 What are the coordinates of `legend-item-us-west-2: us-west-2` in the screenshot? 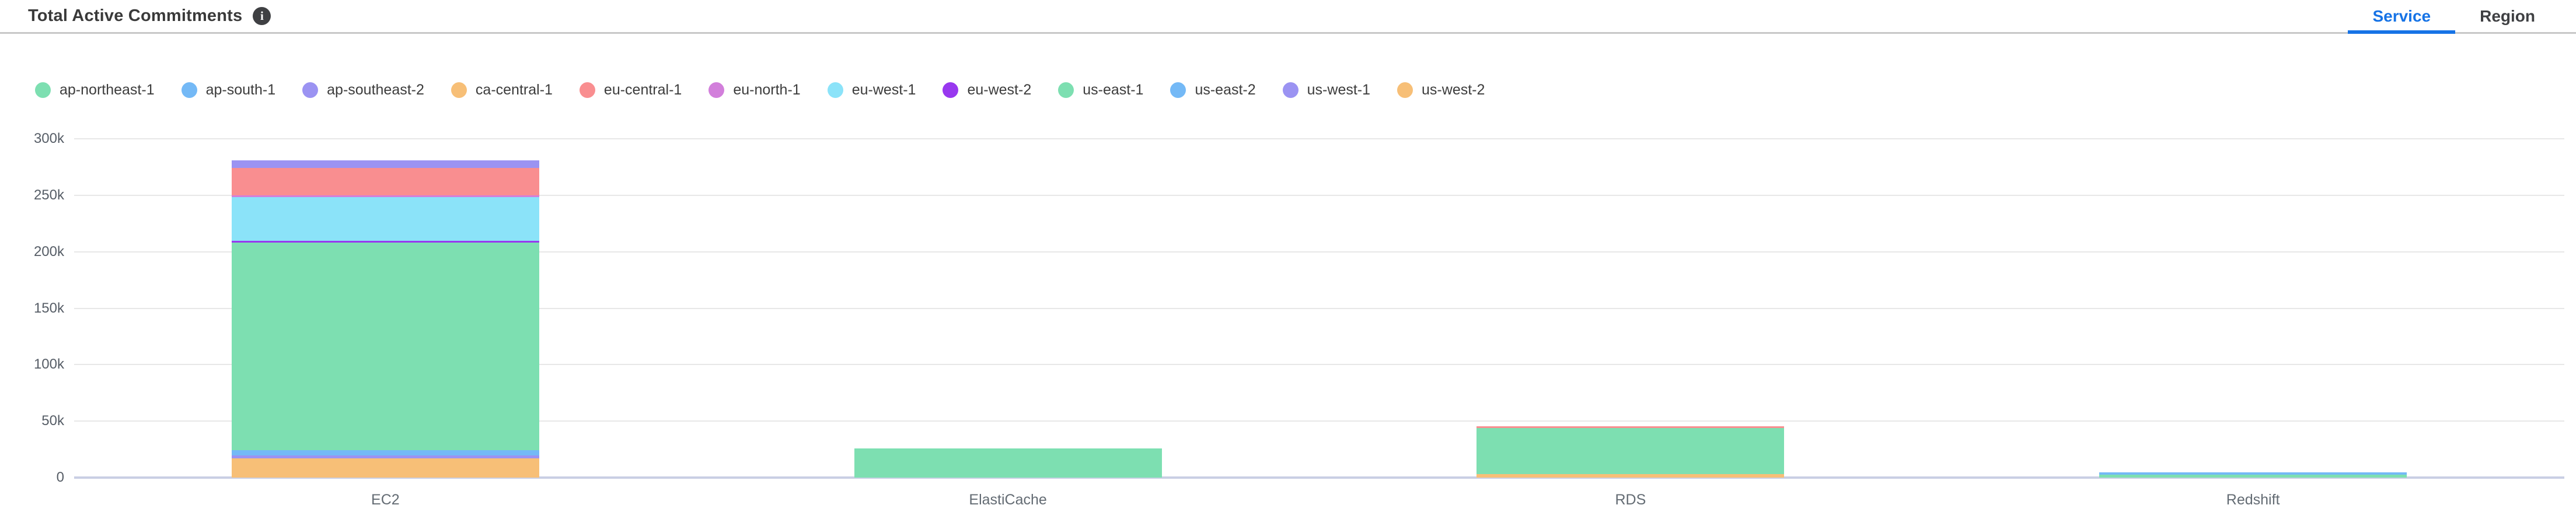 It's located at (1441, 90).